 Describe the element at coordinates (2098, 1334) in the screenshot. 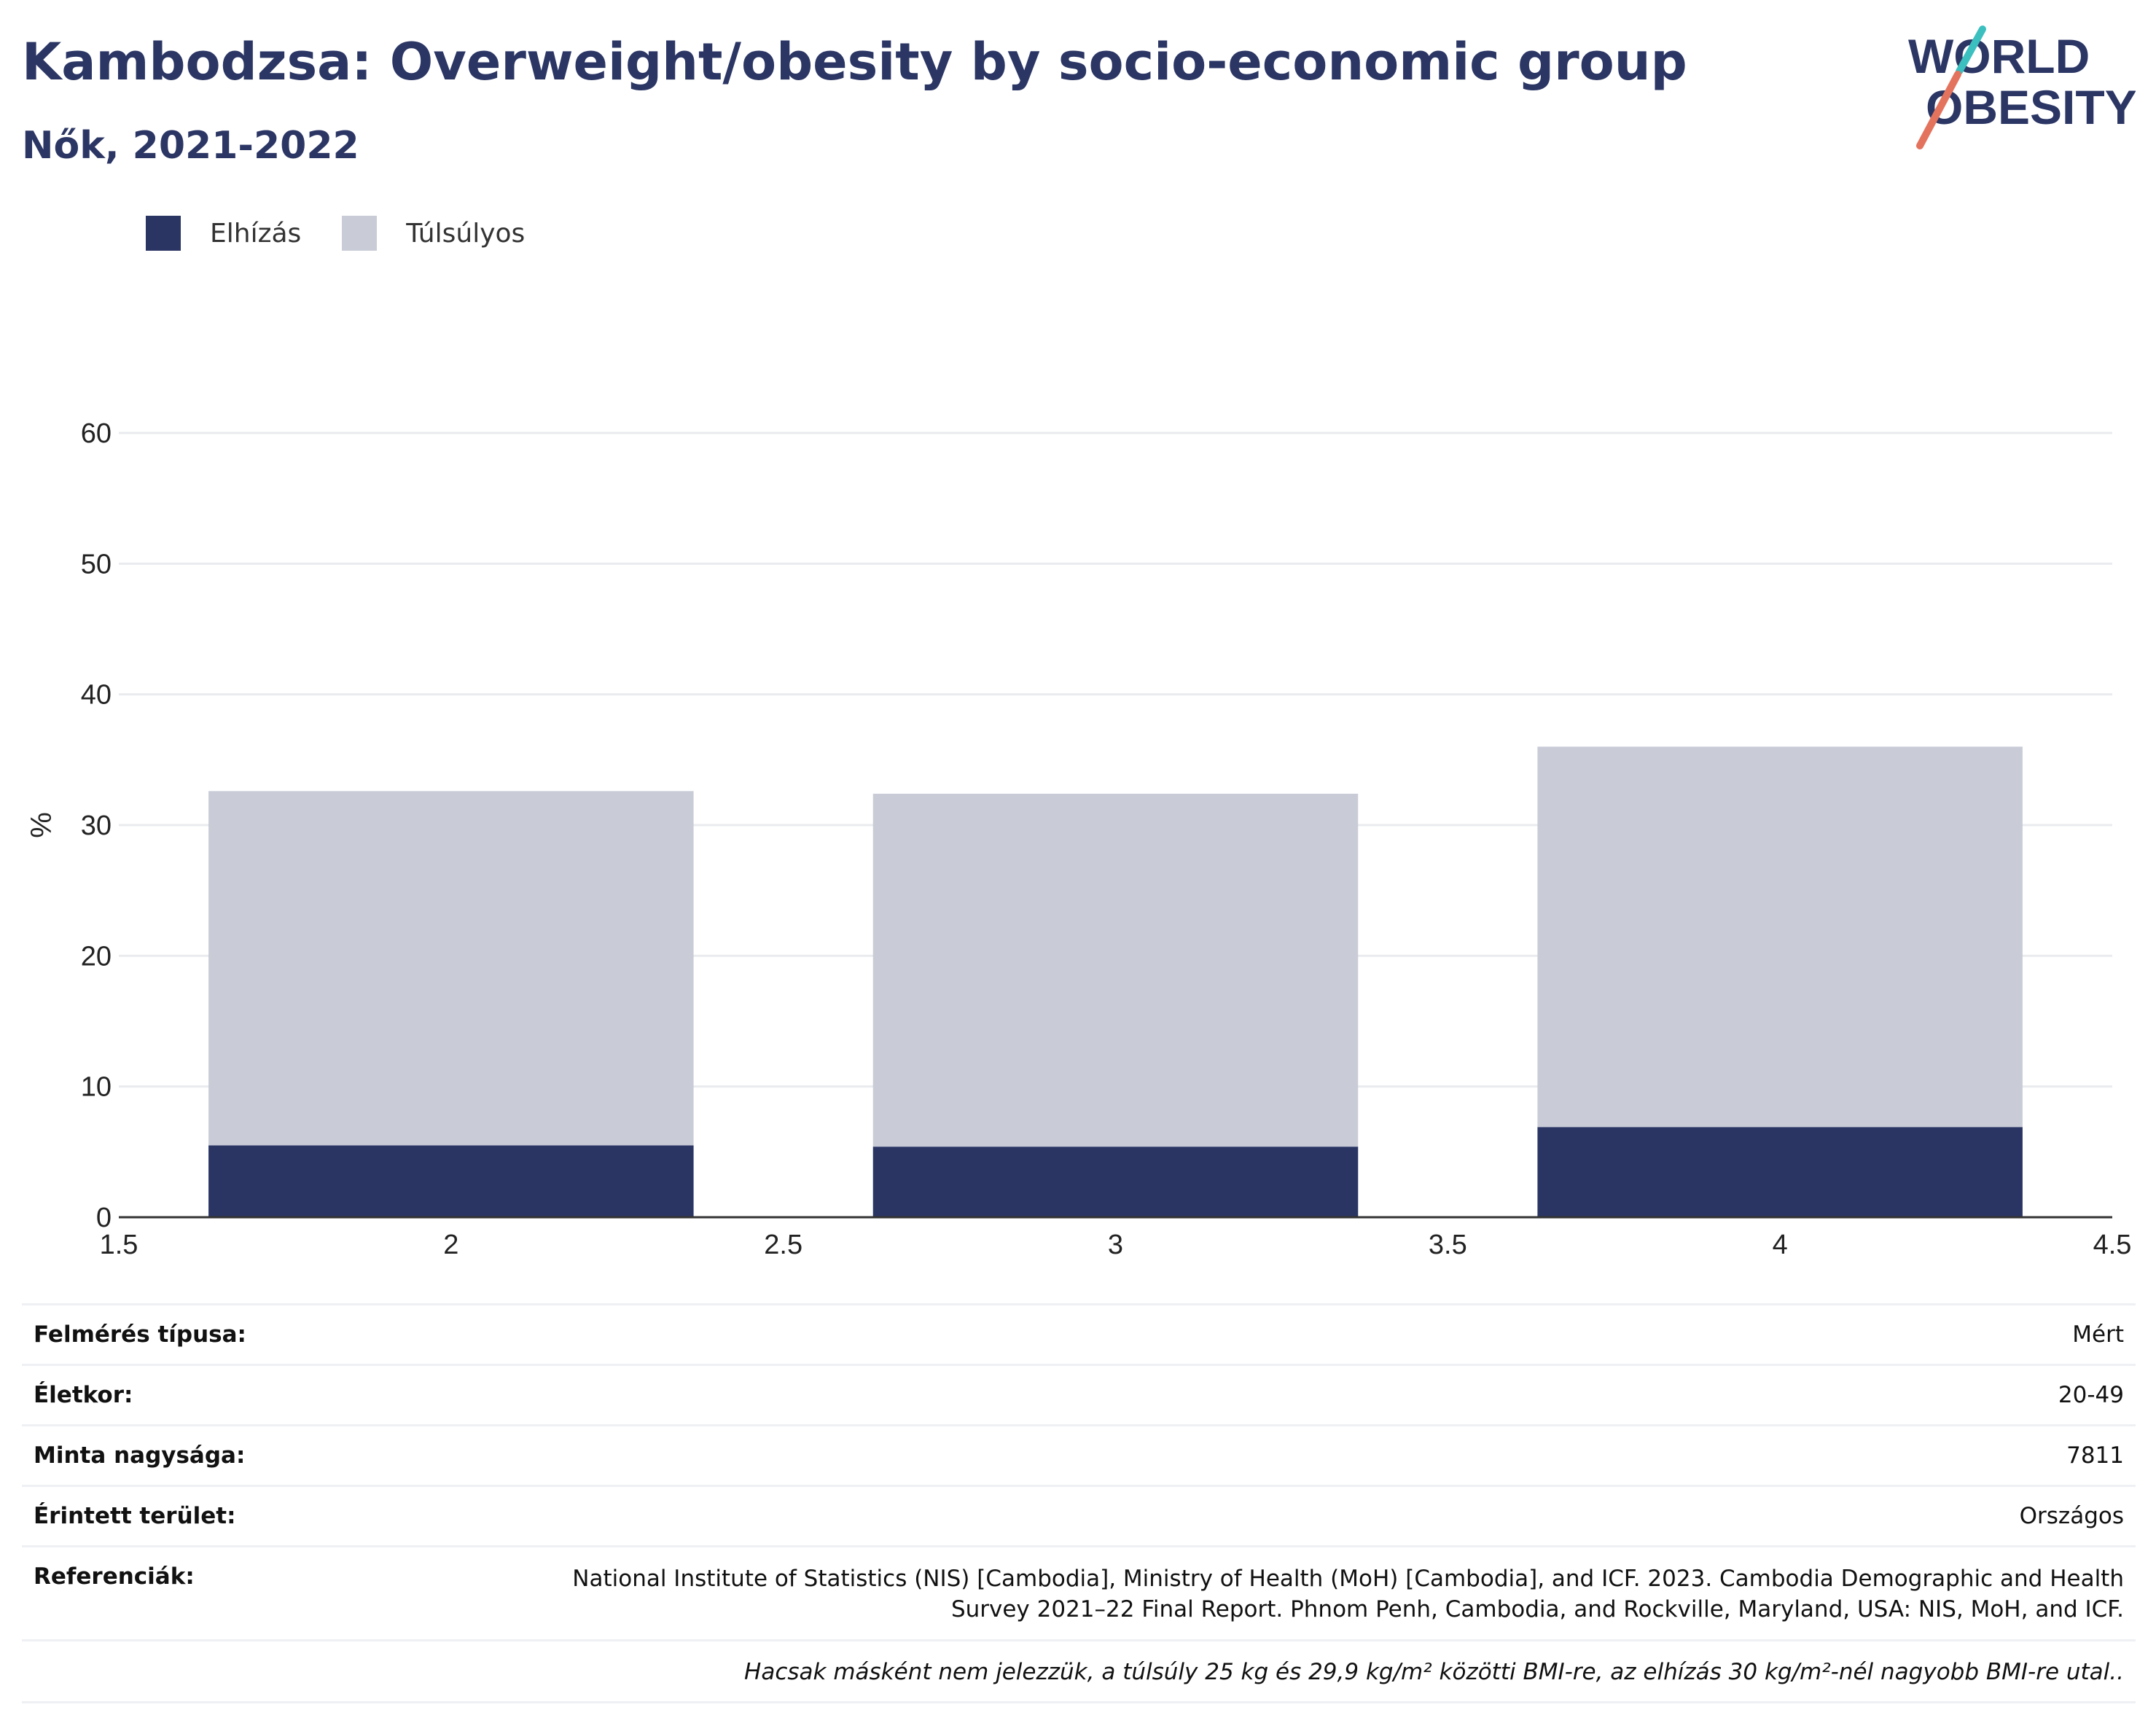

I see `survey-type-value: Mért` at that location.